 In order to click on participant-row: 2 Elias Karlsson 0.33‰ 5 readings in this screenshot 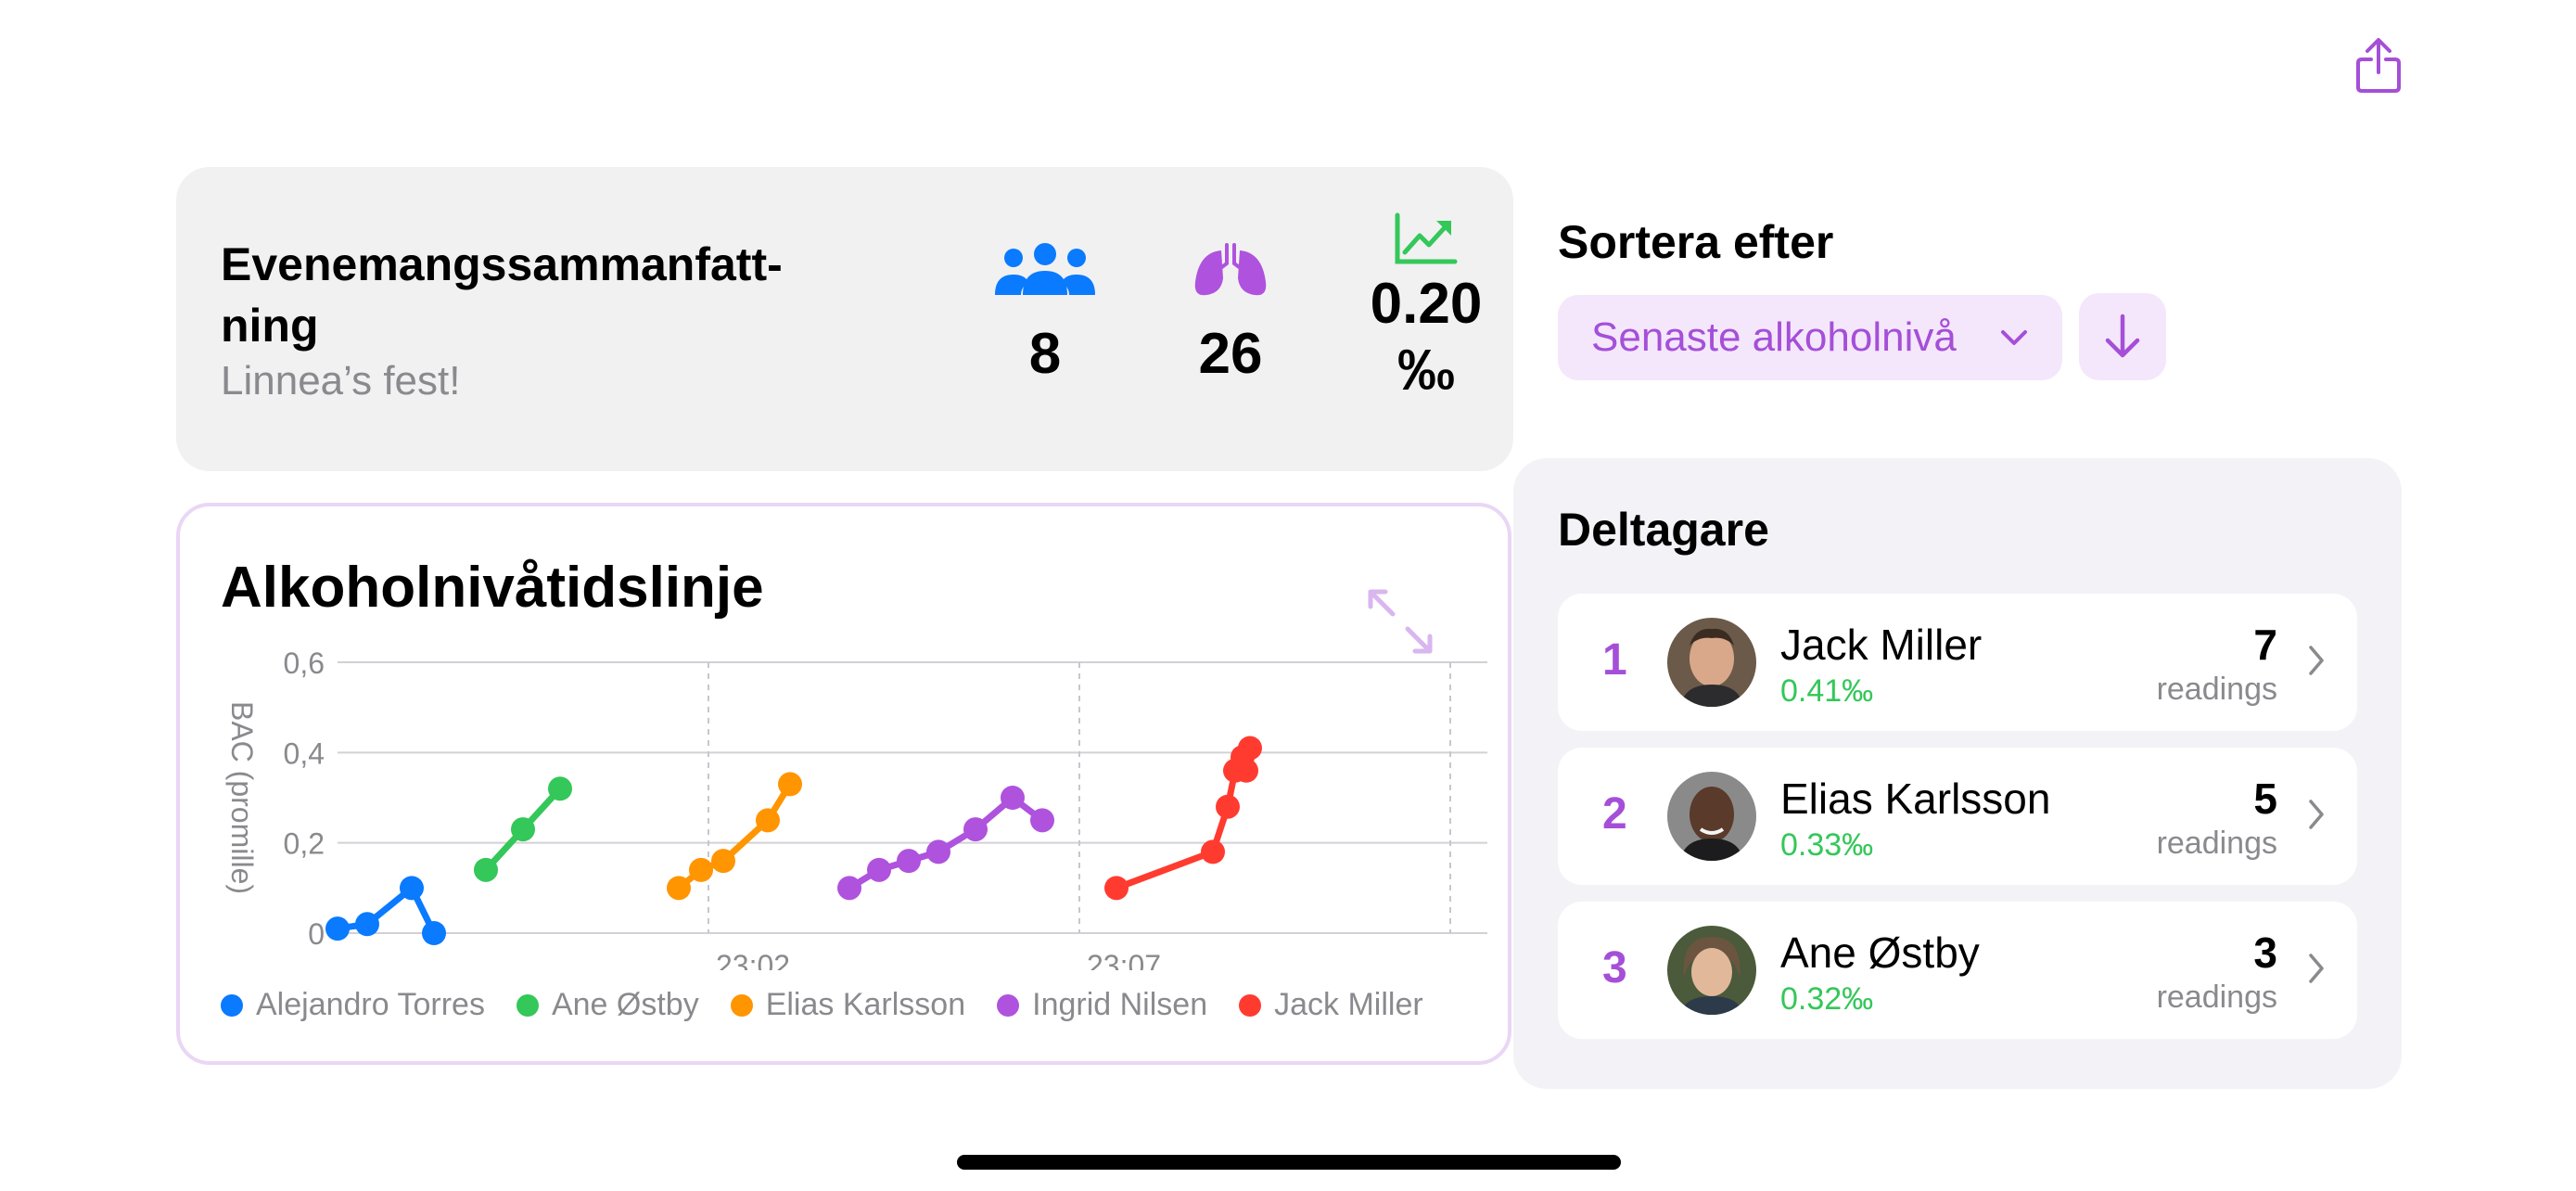, I will do `click(1957, 816)`.